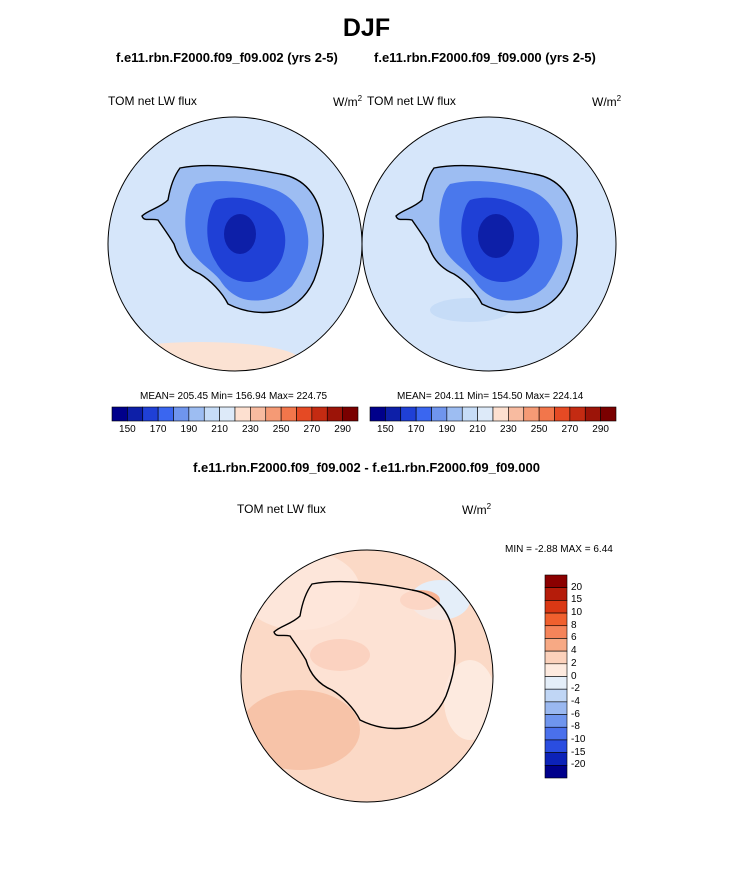  I want to click on difference-colorbar-tick-label: 8, so click(574, 625).